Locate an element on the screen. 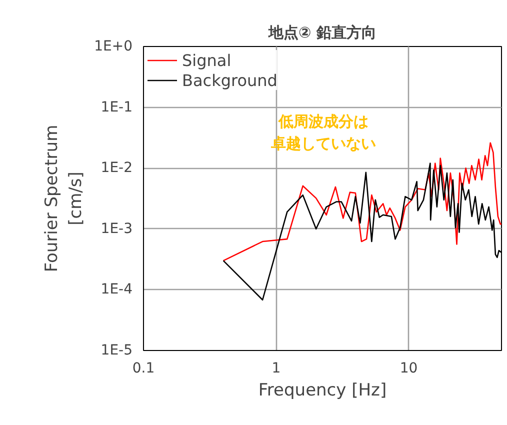  x-tick-label: 1 is located at coordinates (276, 368).